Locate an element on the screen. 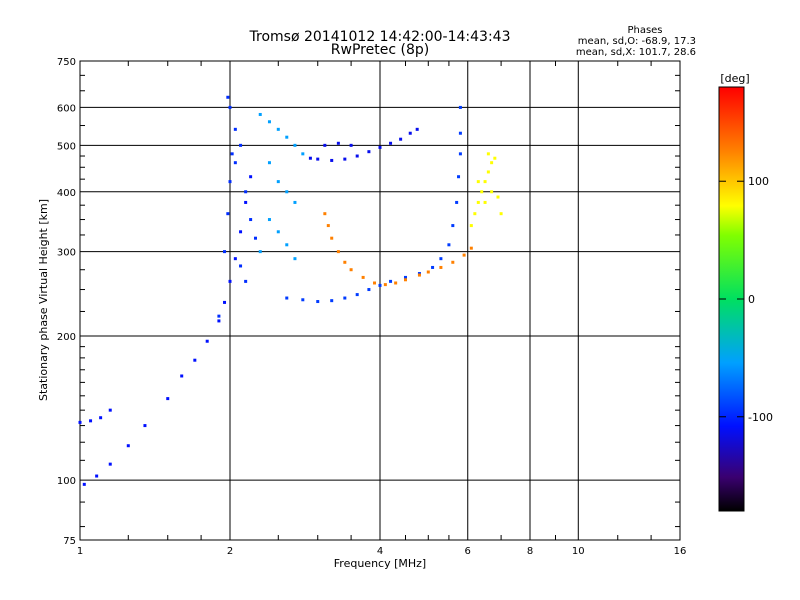 Image resolution: width=800 pixels, height=600 pixels. y-axis-label: Stationary phase Virtual Height [km] is located at coordinates (43, 300).